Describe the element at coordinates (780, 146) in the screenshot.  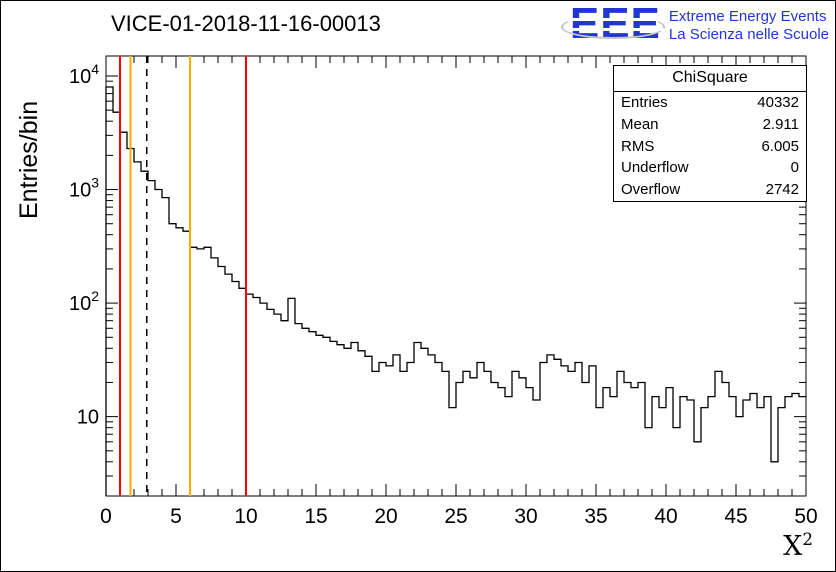
I see `stats-value: 6.005` at that location.